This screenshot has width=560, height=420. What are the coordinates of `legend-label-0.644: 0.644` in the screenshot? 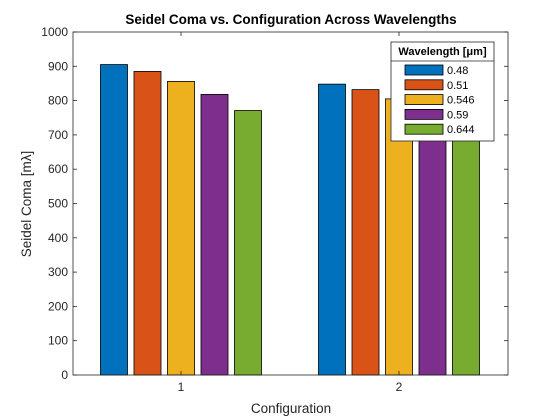 It's located at (461, 130).